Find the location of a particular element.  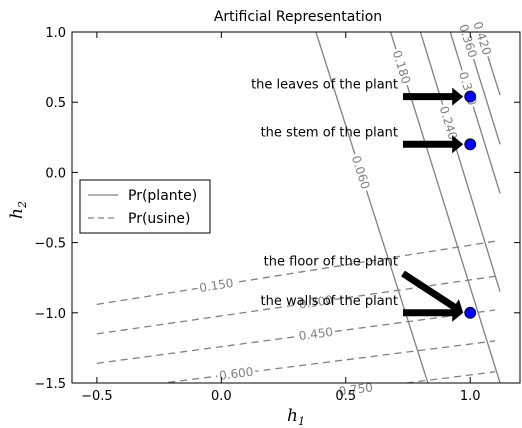

arrow-the-stem-of-the-plant is located at coordinates (433, 144).